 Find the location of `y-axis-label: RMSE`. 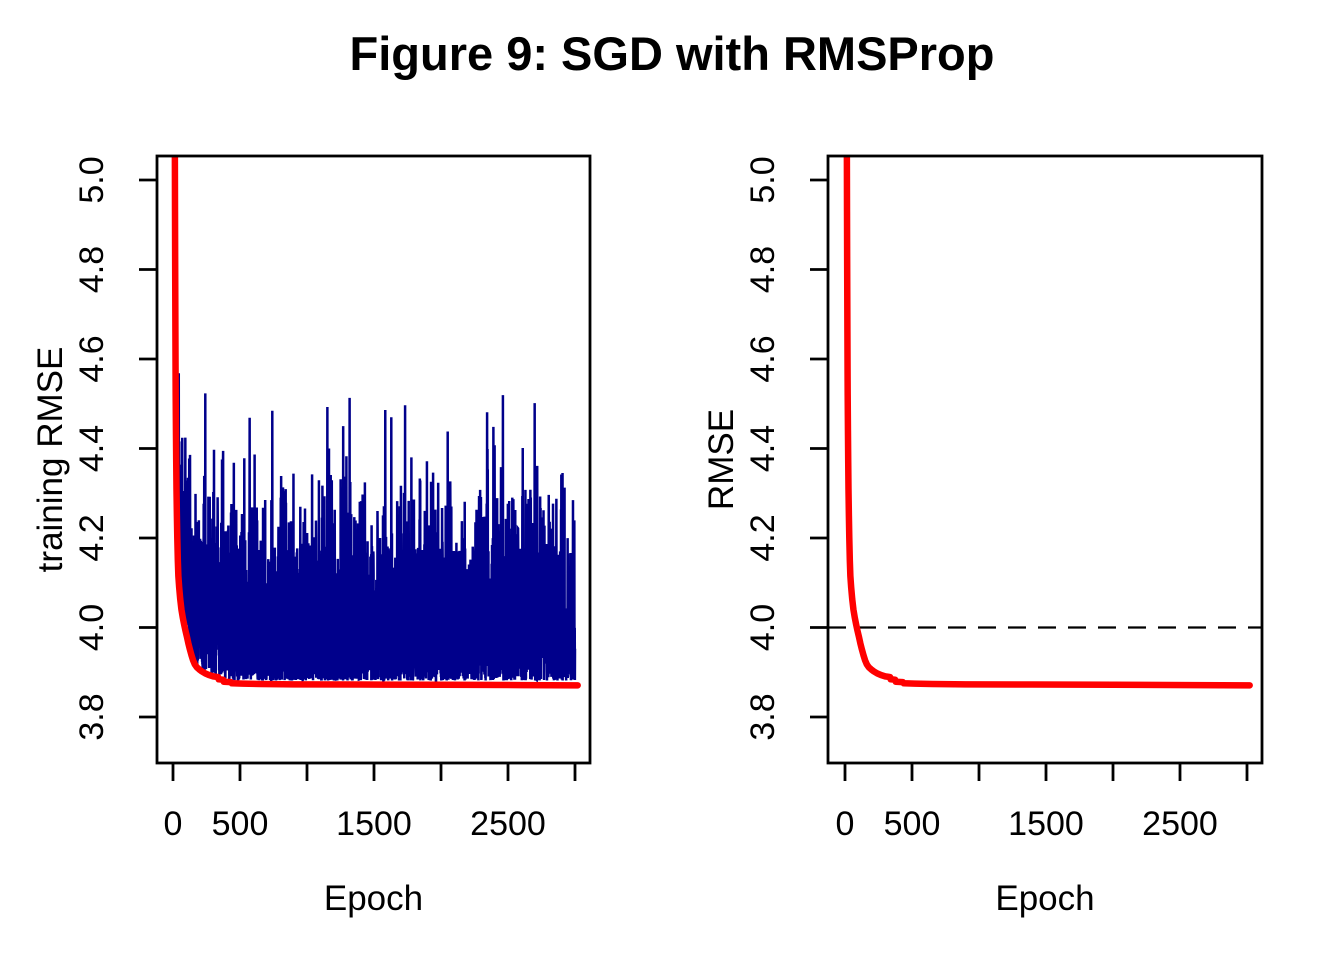

y-axis-label: RMSE is located at coordinates (721, 459).